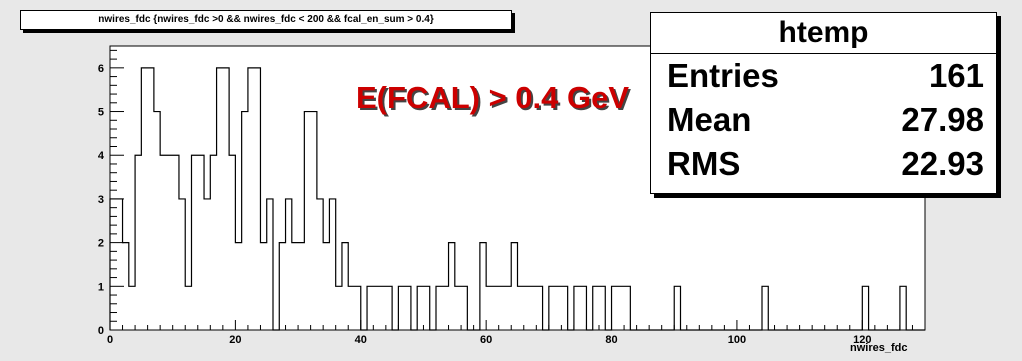 Image resolution: width=1022 pixels, height=361 pixels. Describe the element at coordinates (879, 348) in the screenshot. I see `x-axis-label: nwires_fdc` at that location.